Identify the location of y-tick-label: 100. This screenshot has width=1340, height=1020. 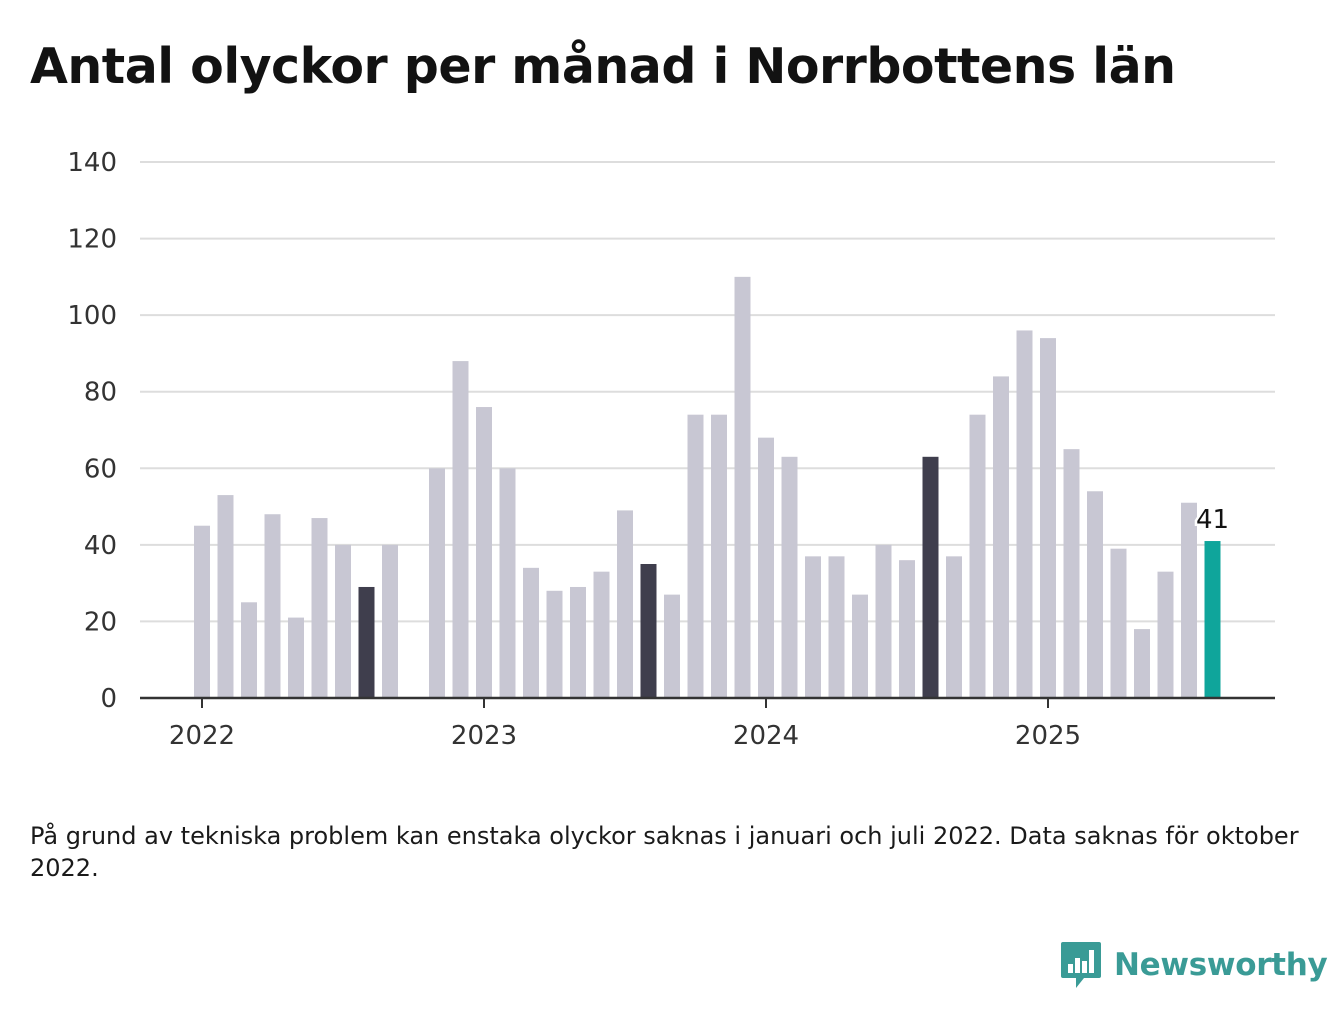
(92, 316).